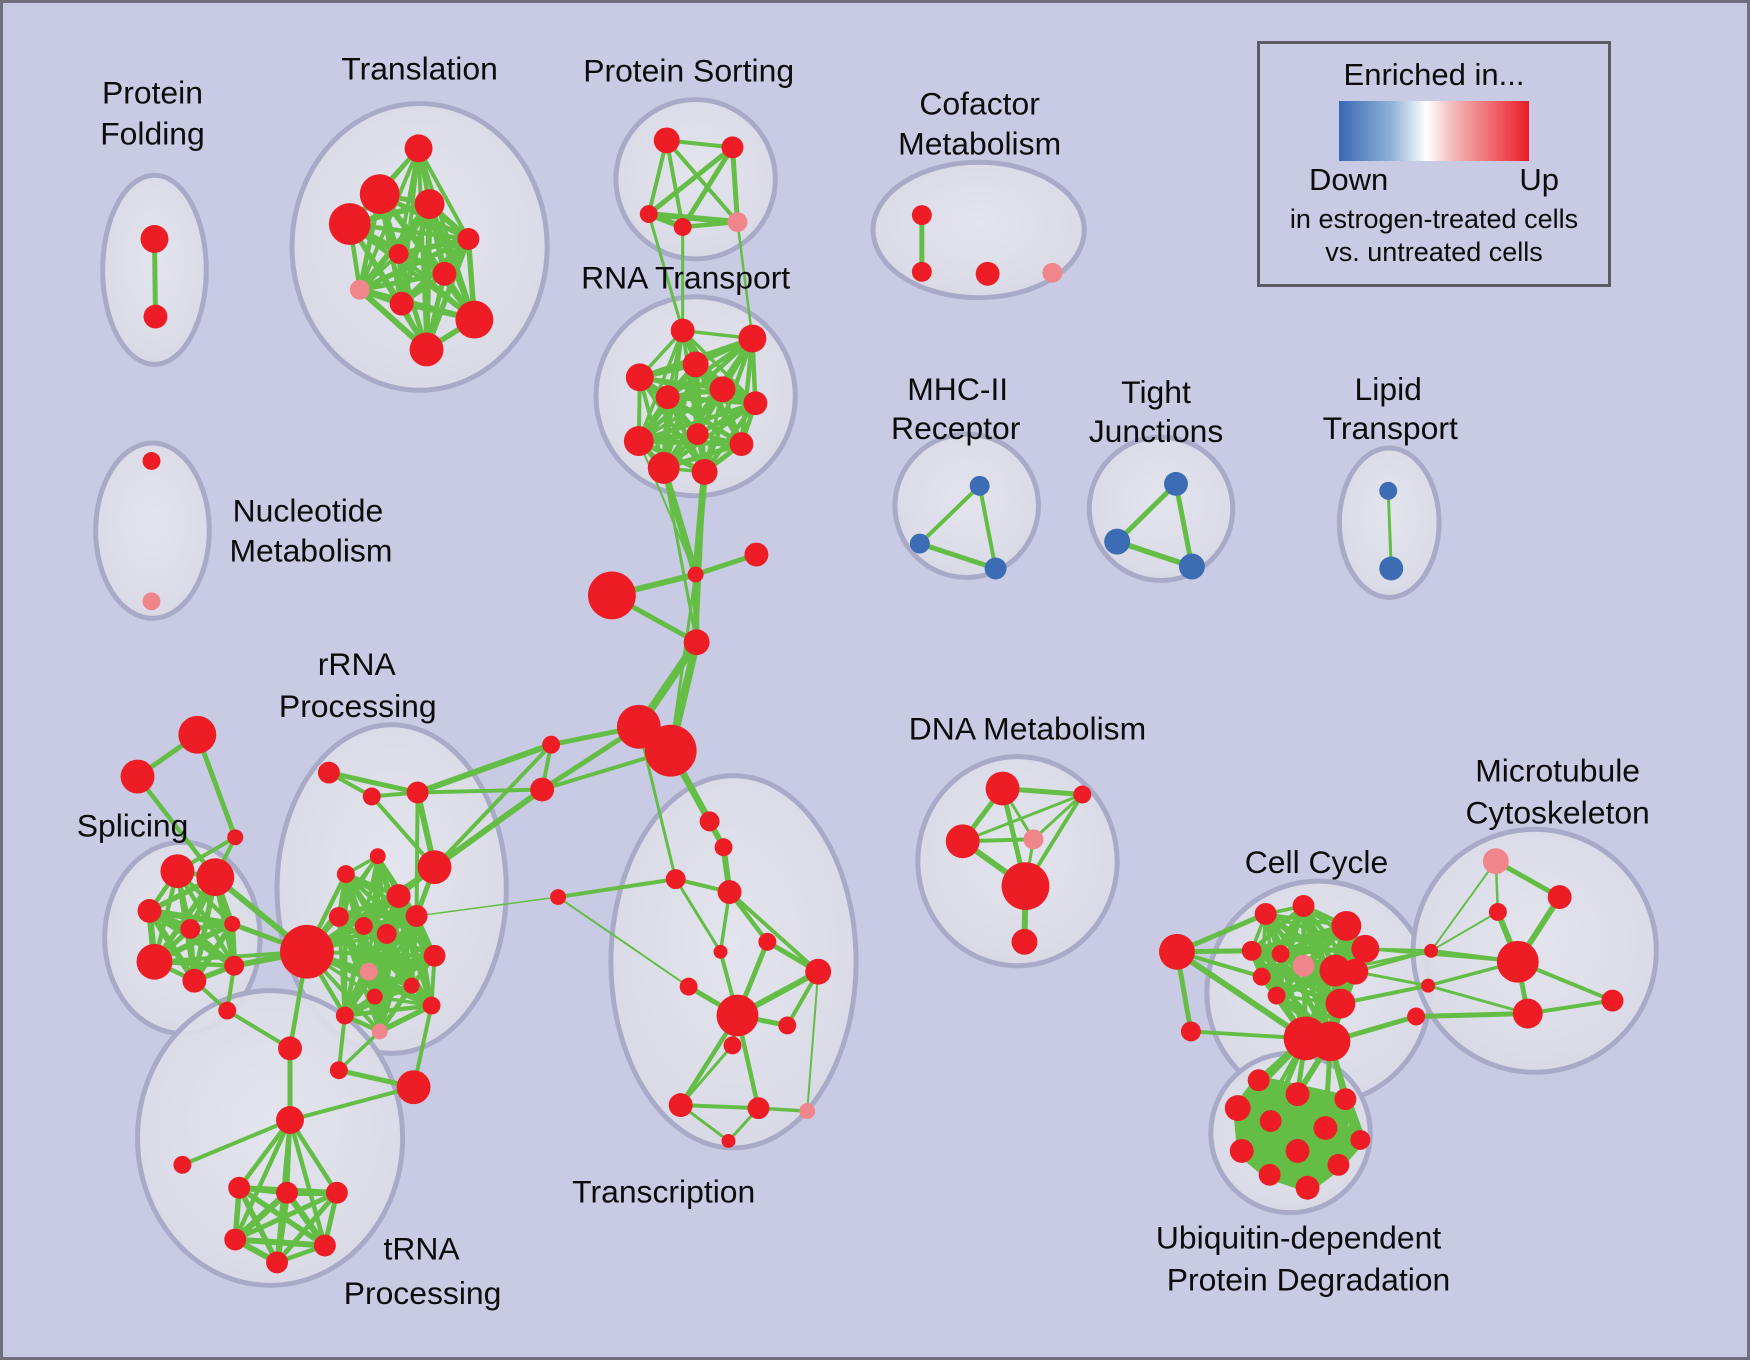  I want to click on node-tl8, so click(359, 289).